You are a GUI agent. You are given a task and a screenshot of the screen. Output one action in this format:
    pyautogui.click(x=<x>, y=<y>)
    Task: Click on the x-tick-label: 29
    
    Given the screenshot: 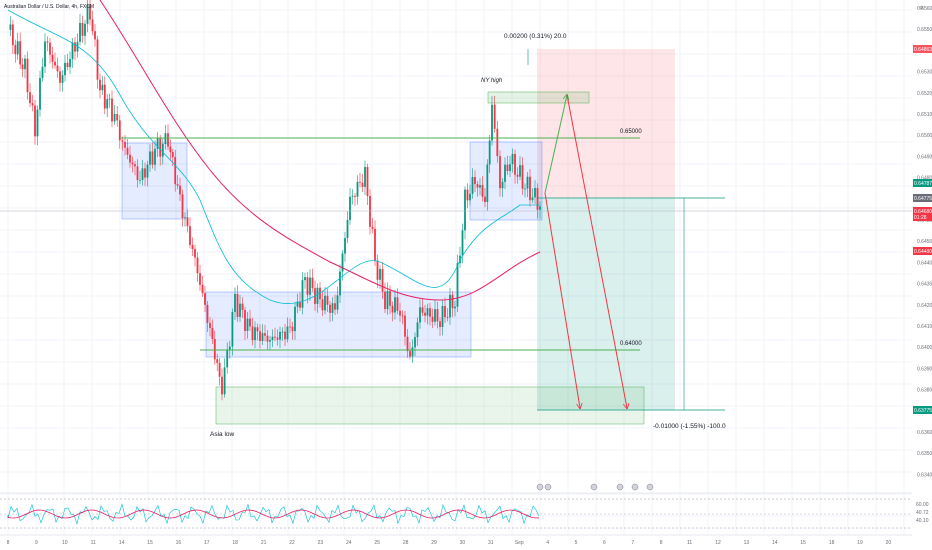 What is the action you would take?
    pyautogui.click(x=434, y=543)
    